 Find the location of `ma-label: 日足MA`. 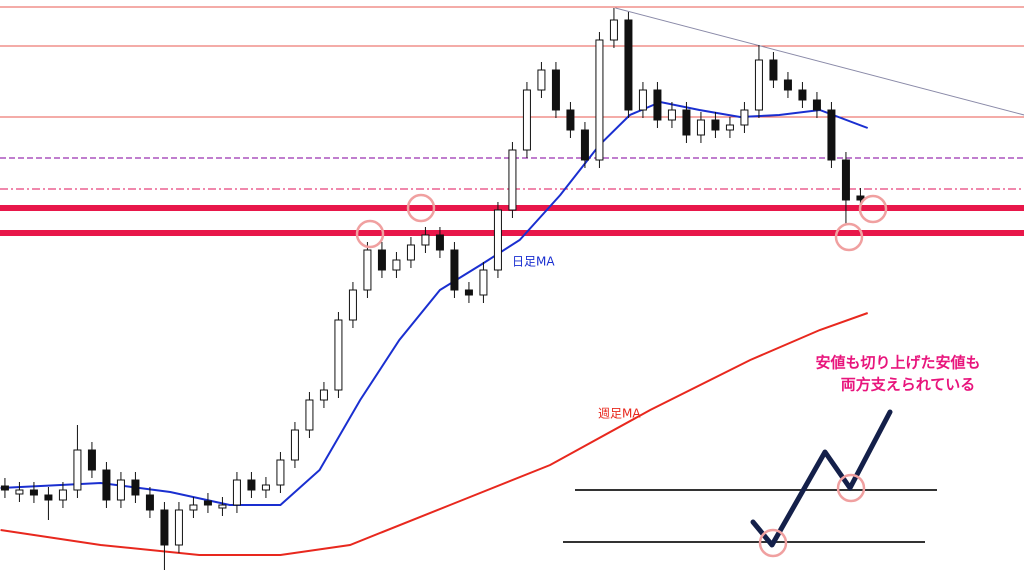

ma-label: 日足MA is located at coordinates (533, 262).